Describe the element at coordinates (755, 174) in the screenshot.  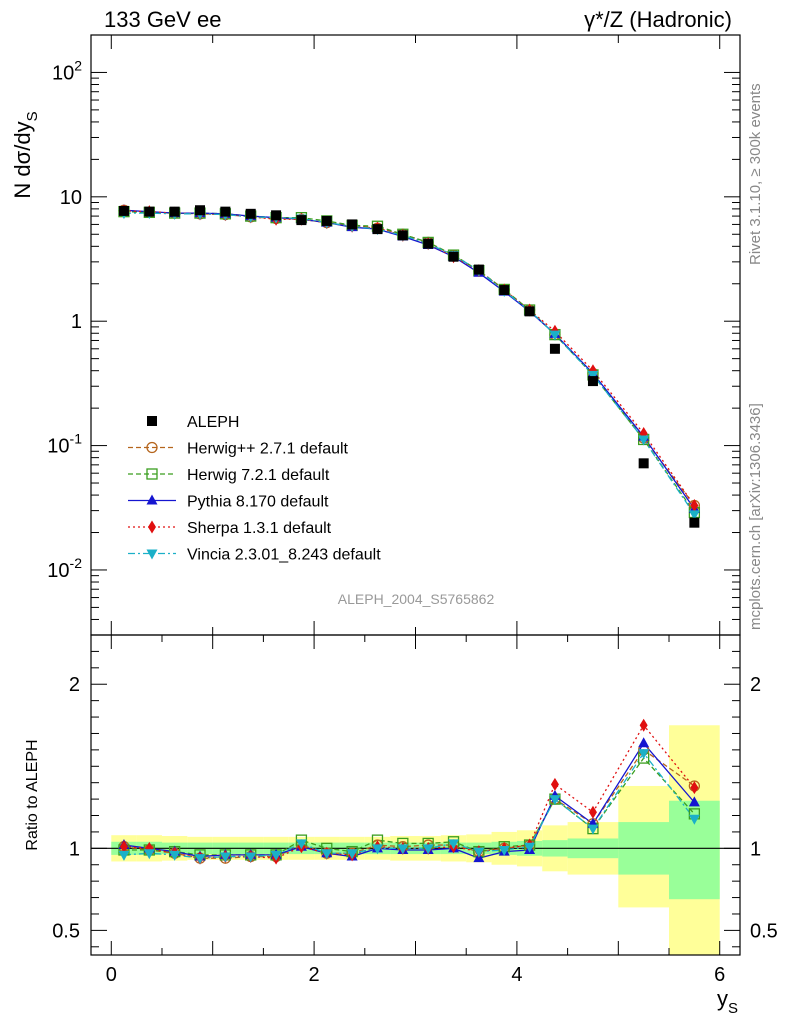
I see `rivet-version-label: Rivet 3.1.10, ≥ 300k events` at that location.